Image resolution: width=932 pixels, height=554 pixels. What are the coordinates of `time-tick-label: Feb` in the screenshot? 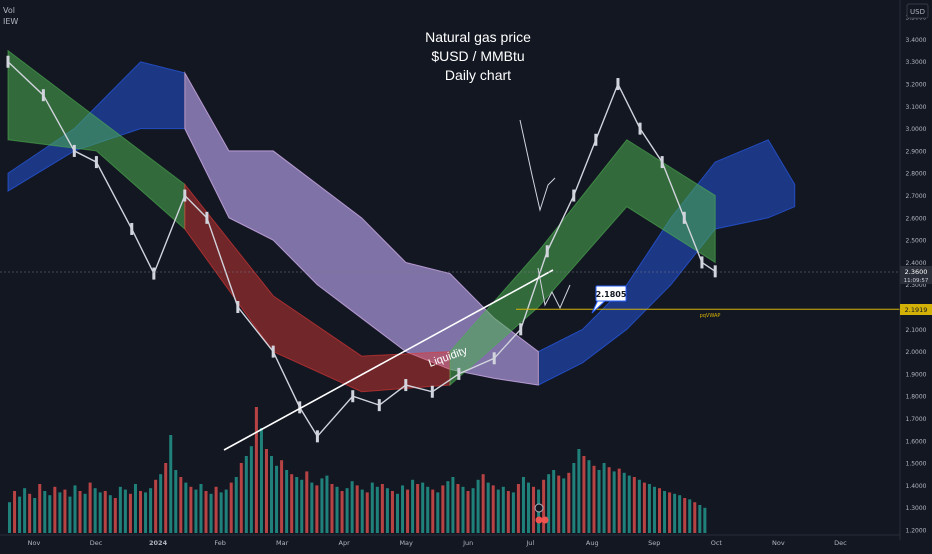 It's located at (220, 543).